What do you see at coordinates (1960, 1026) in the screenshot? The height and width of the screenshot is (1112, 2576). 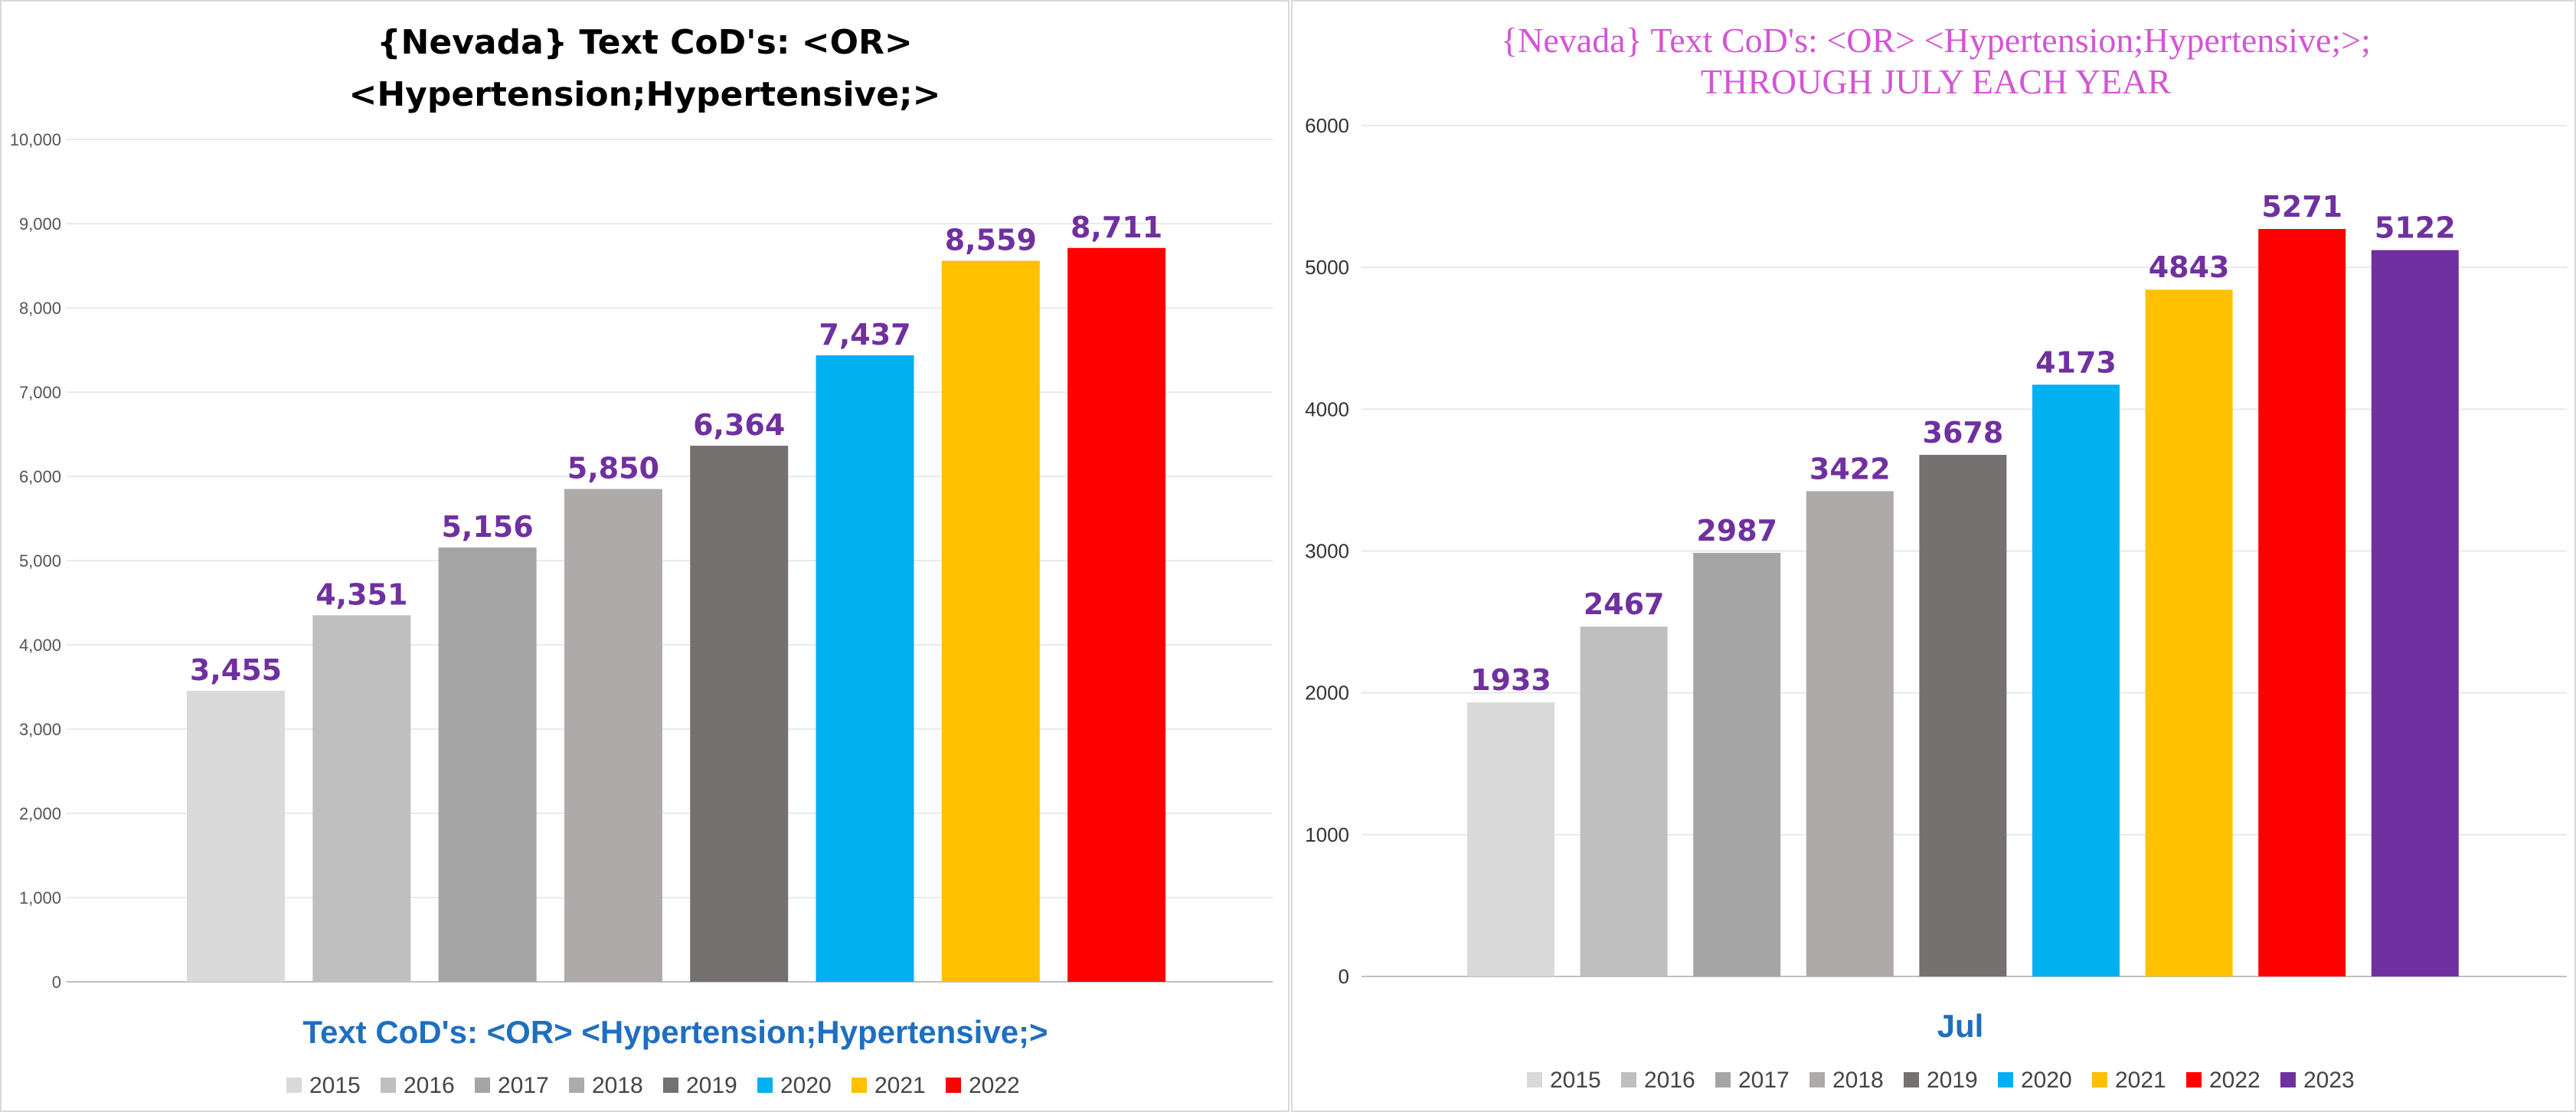 I see `x-axis-title: Jul` at bounding box center [1960, 1026].